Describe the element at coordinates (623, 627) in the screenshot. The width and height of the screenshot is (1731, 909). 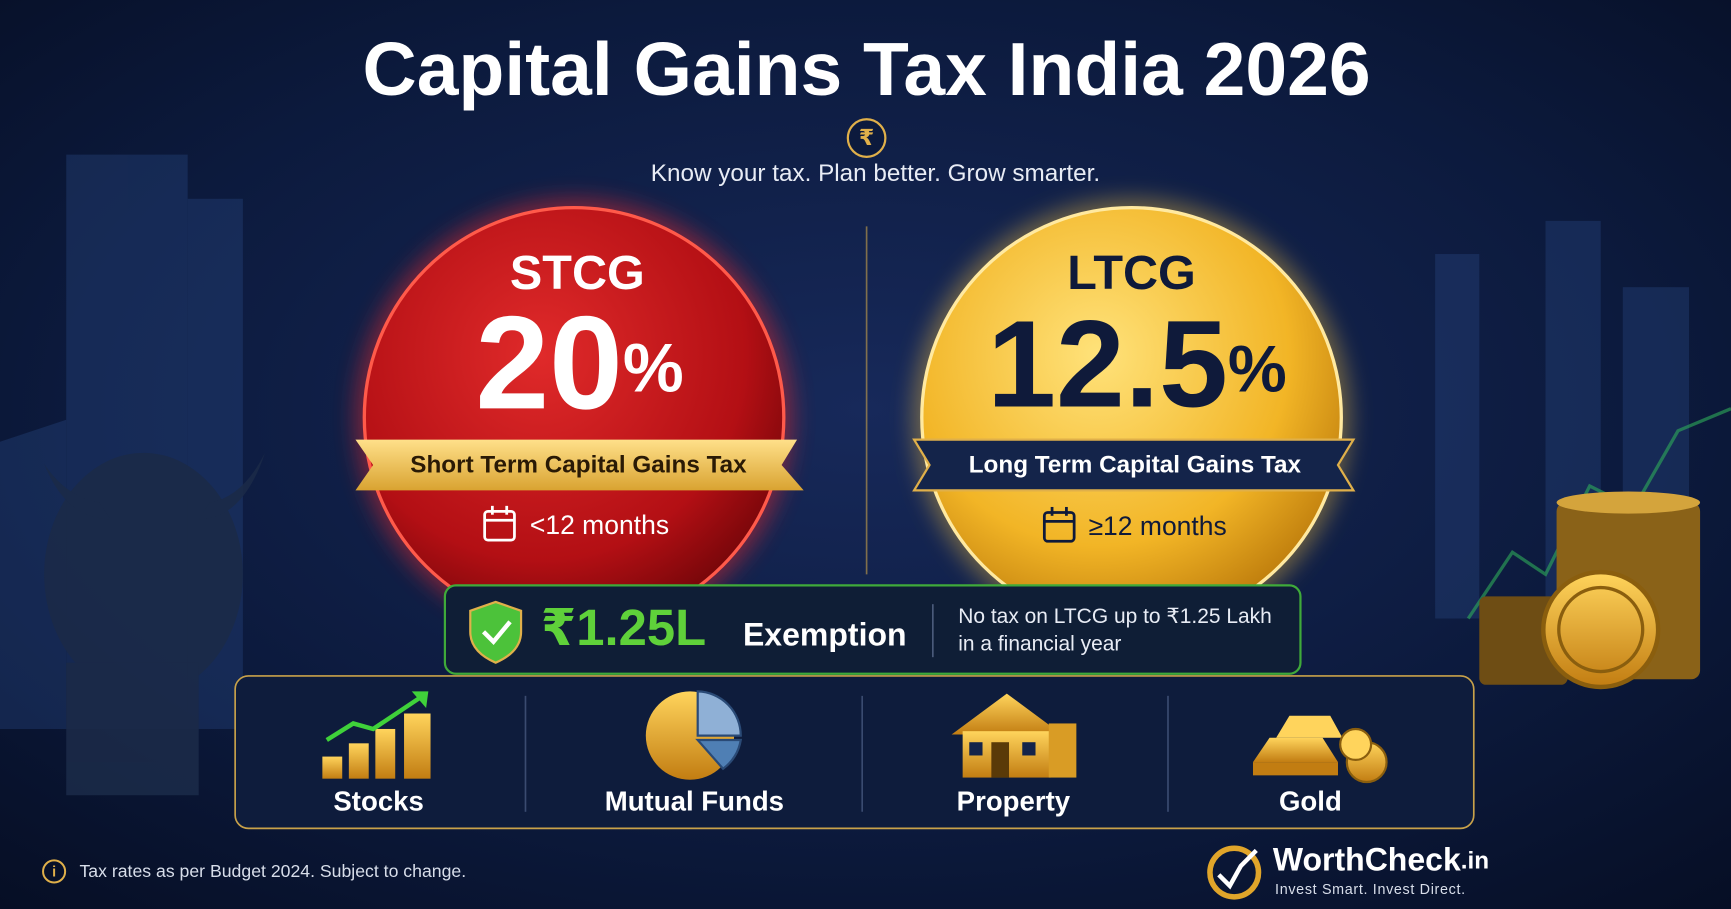
I see `exemption-amount: ₹1.25L` at that location.